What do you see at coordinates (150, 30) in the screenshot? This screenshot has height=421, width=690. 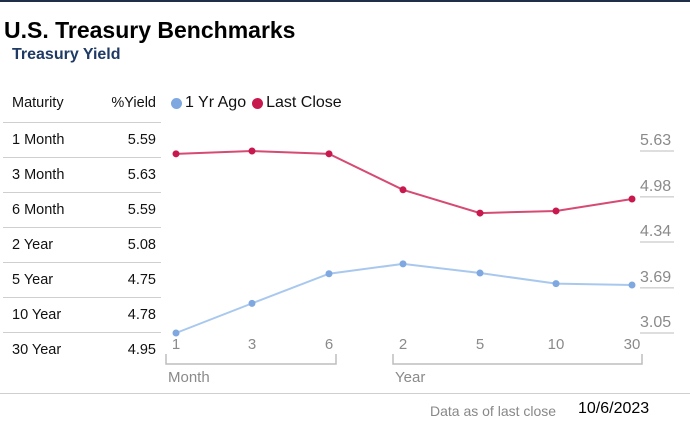 I see `page-title: U.S. Treasury Benchmarks` at bounding box center [150, 30].